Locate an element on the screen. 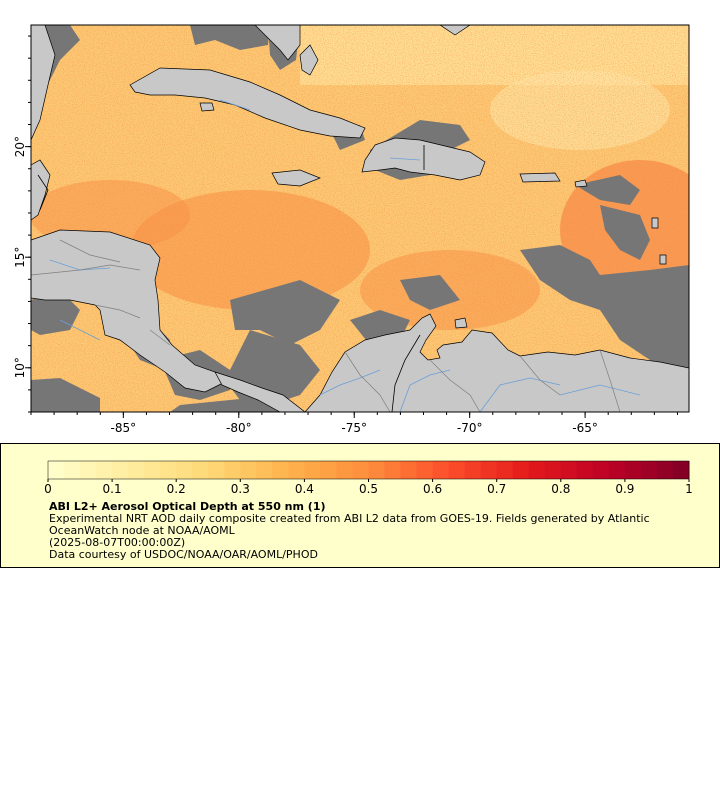  land-hispaniola is located at coordinates (423, 159).